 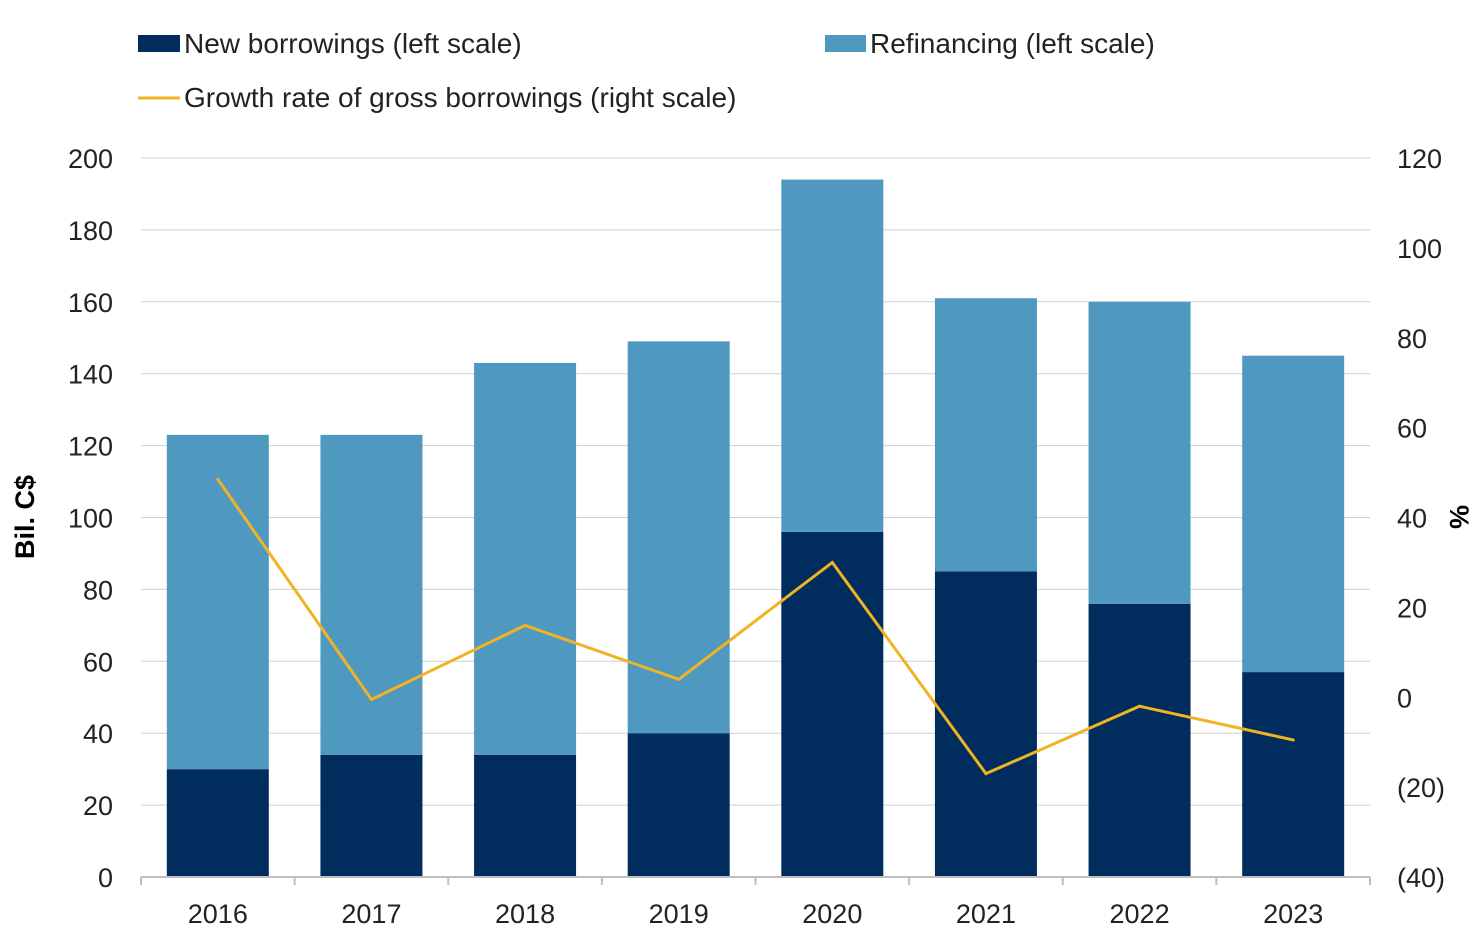 What do you see at coordinates (1459, 517) in the screenshot?
I see `y-right-axis-title: %` at bounding box center [1459, 517].